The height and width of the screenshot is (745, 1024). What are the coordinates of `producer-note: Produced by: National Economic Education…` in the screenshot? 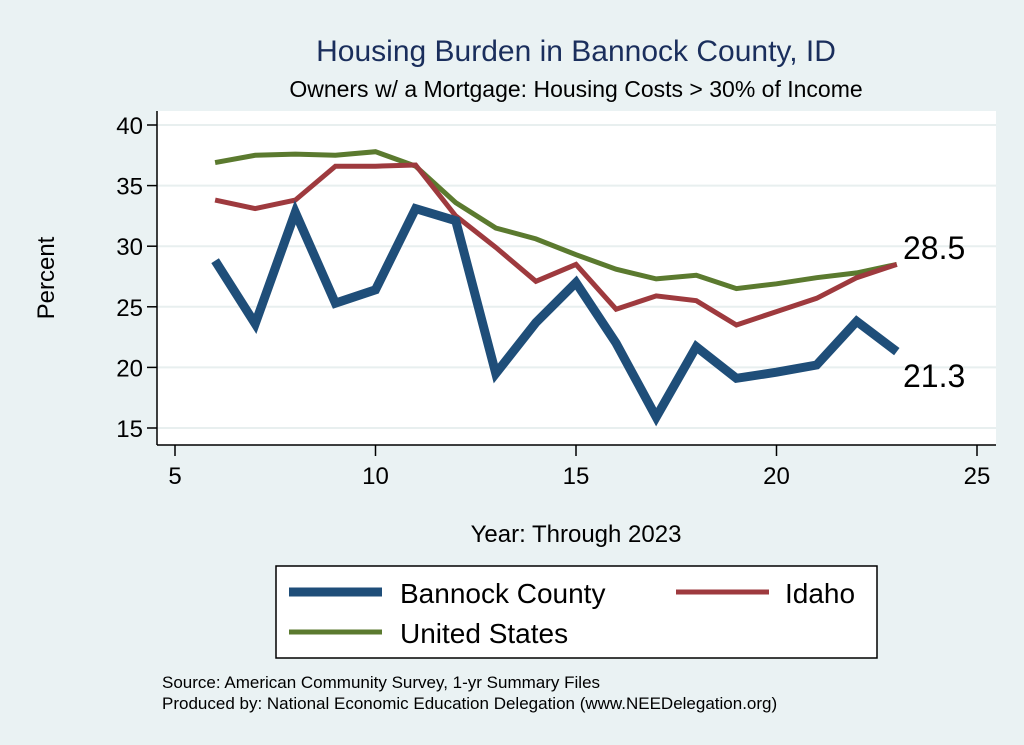 It's located at (469, 703).